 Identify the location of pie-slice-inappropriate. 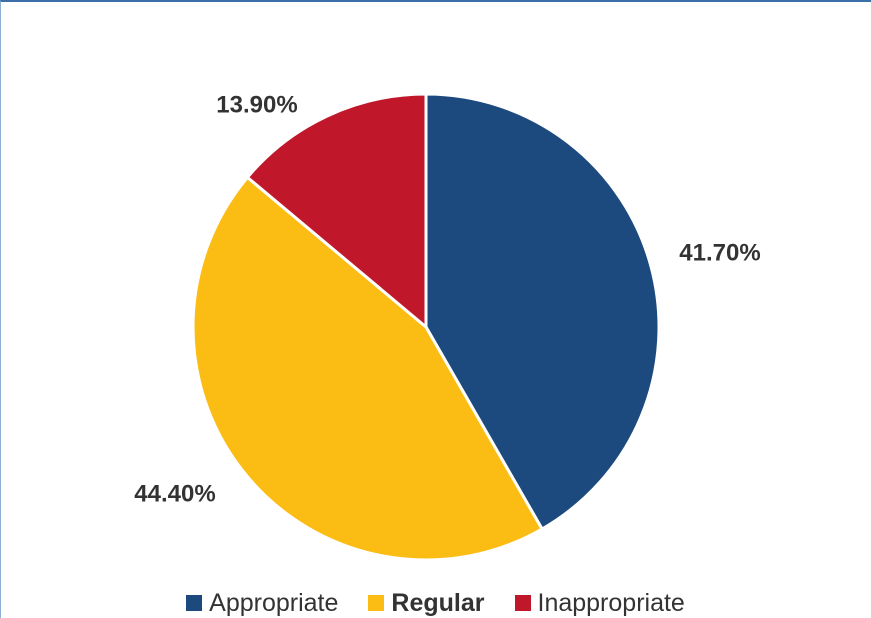
(336, 210).